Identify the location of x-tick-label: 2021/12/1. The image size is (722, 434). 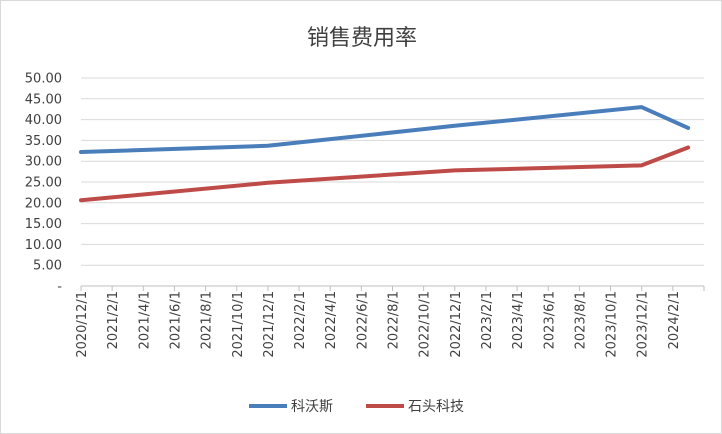
(269, 324).